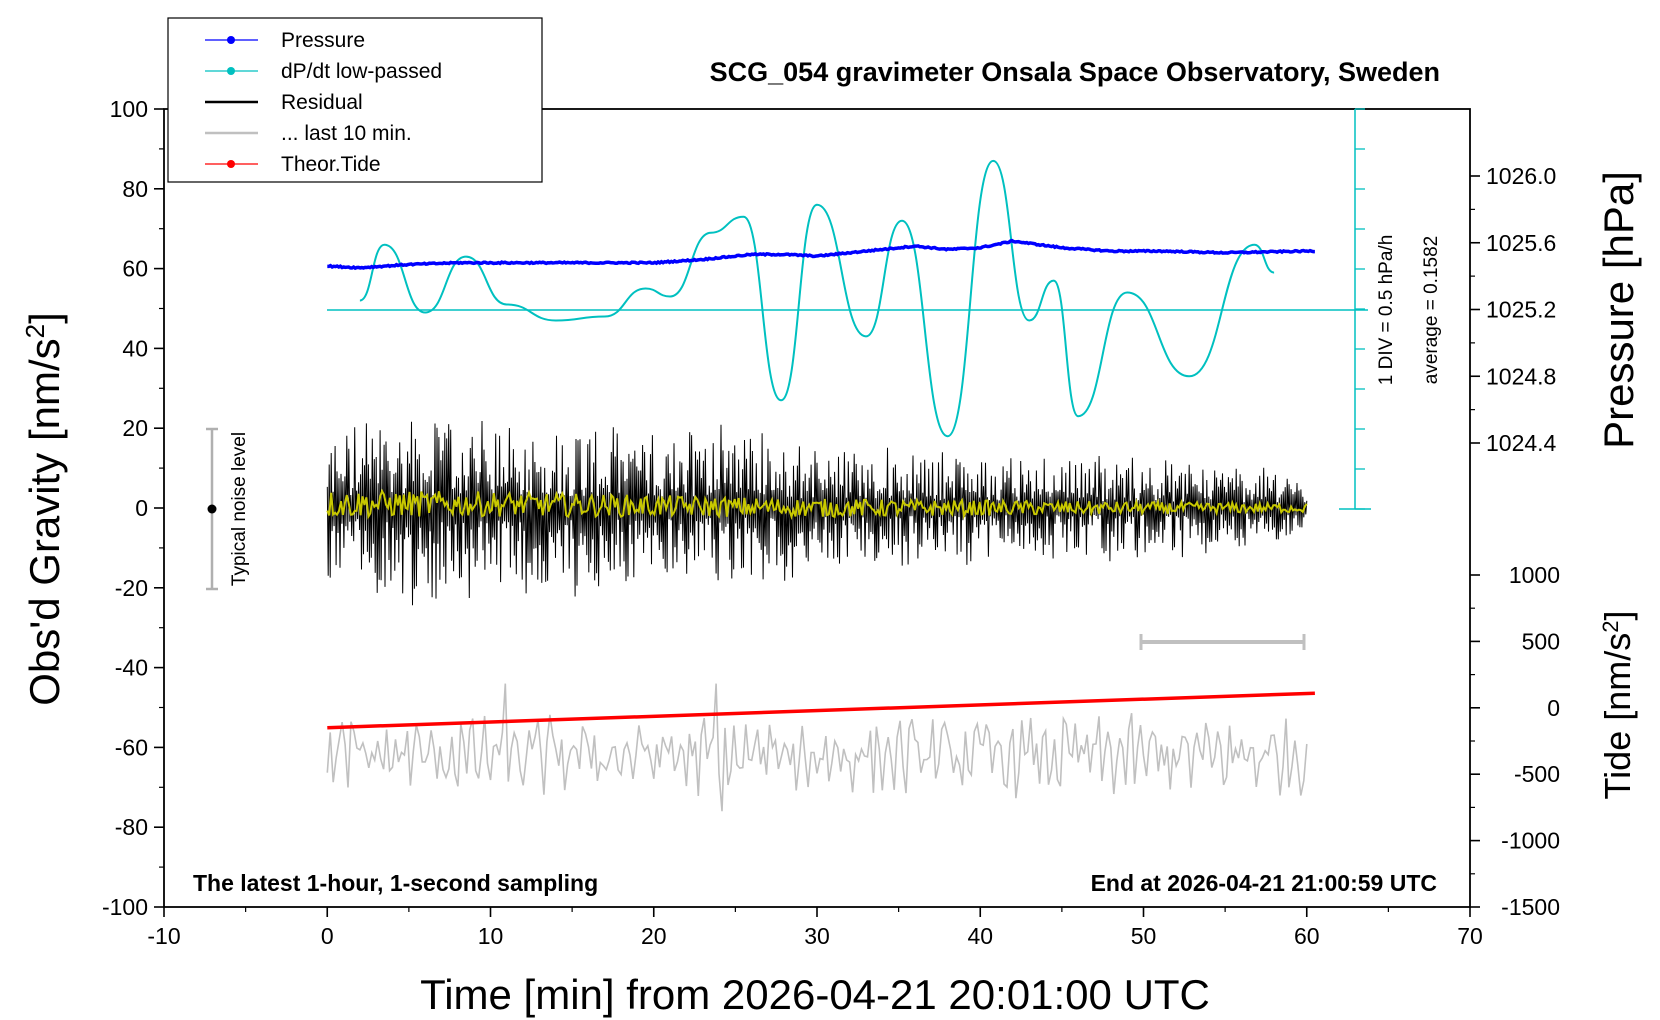 The height and width of the screenshot is (1020, 1660). Describe the element at coordinates (131, 747) in the screenshot. I see `y-left-tick-label: -60` at that location.